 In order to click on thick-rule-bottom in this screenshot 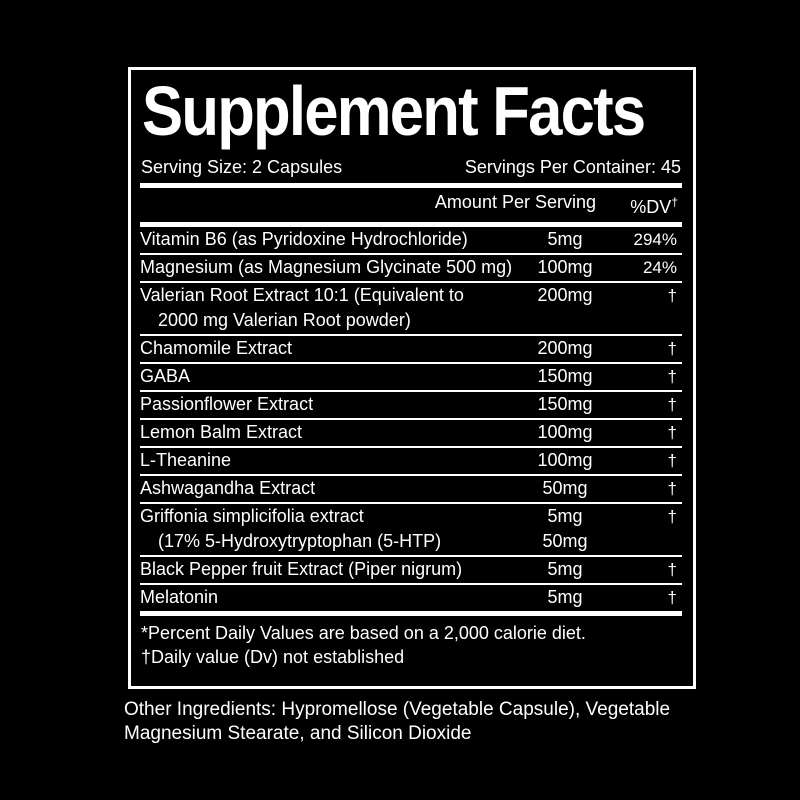, I will do `click(411, 613)`.